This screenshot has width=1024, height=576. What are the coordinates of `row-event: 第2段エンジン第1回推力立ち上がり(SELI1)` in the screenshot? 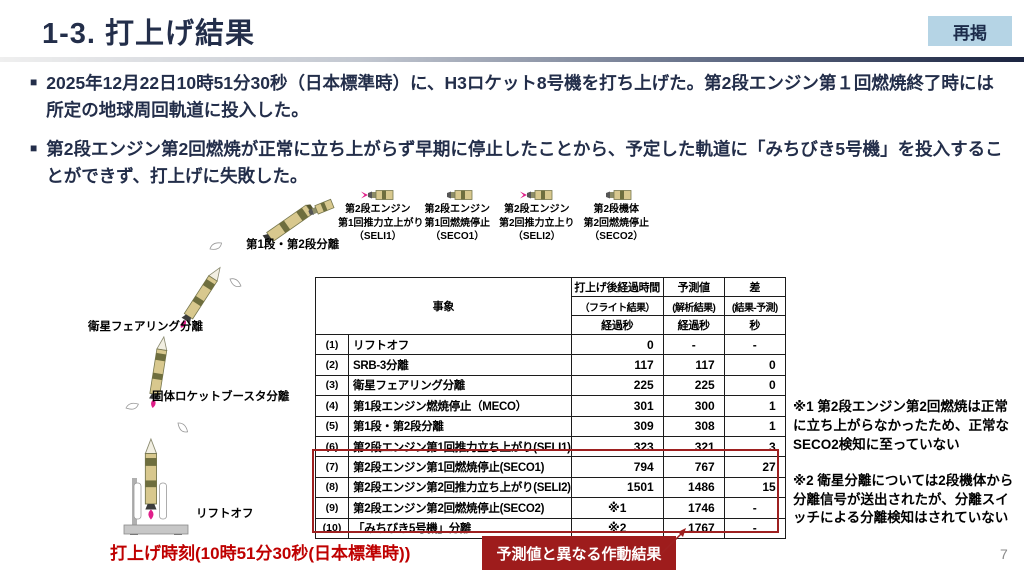 It's located at (460, 446).